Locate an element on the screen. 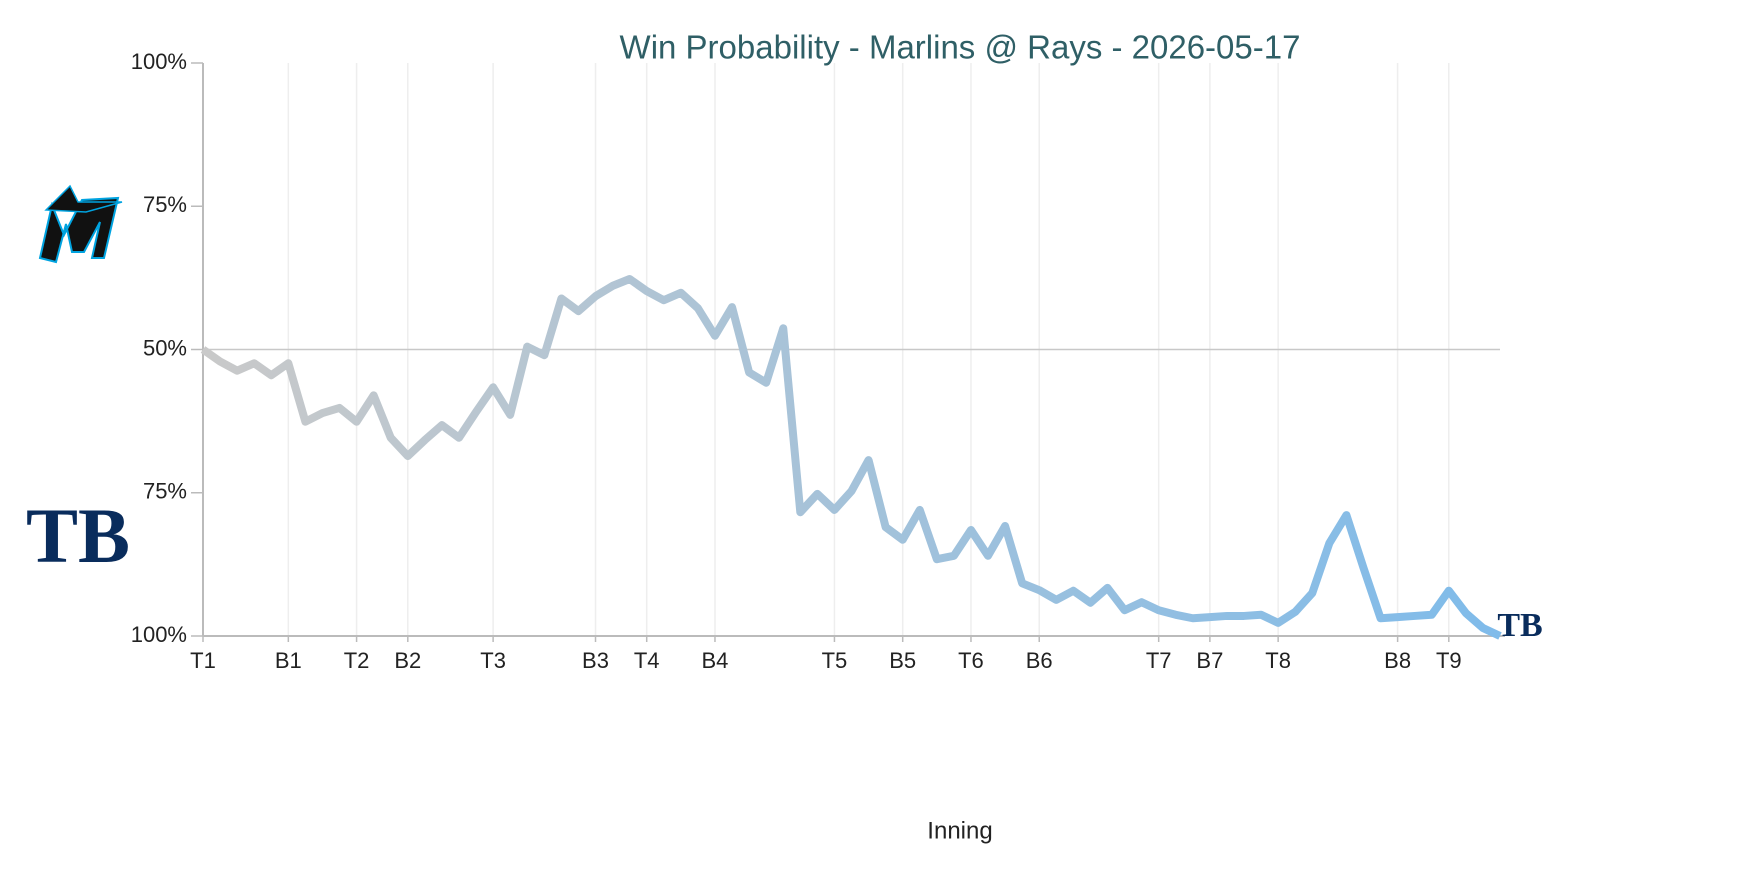 The image size is (1764, 875). x-tick-label: B7 is located at coordinates (1209, 660).